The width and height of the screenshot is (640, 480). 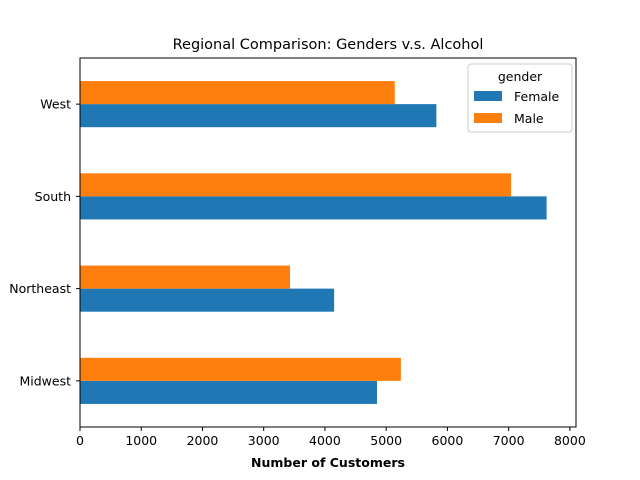 I want to click on bar-male-west, so click(x=237, y=93).